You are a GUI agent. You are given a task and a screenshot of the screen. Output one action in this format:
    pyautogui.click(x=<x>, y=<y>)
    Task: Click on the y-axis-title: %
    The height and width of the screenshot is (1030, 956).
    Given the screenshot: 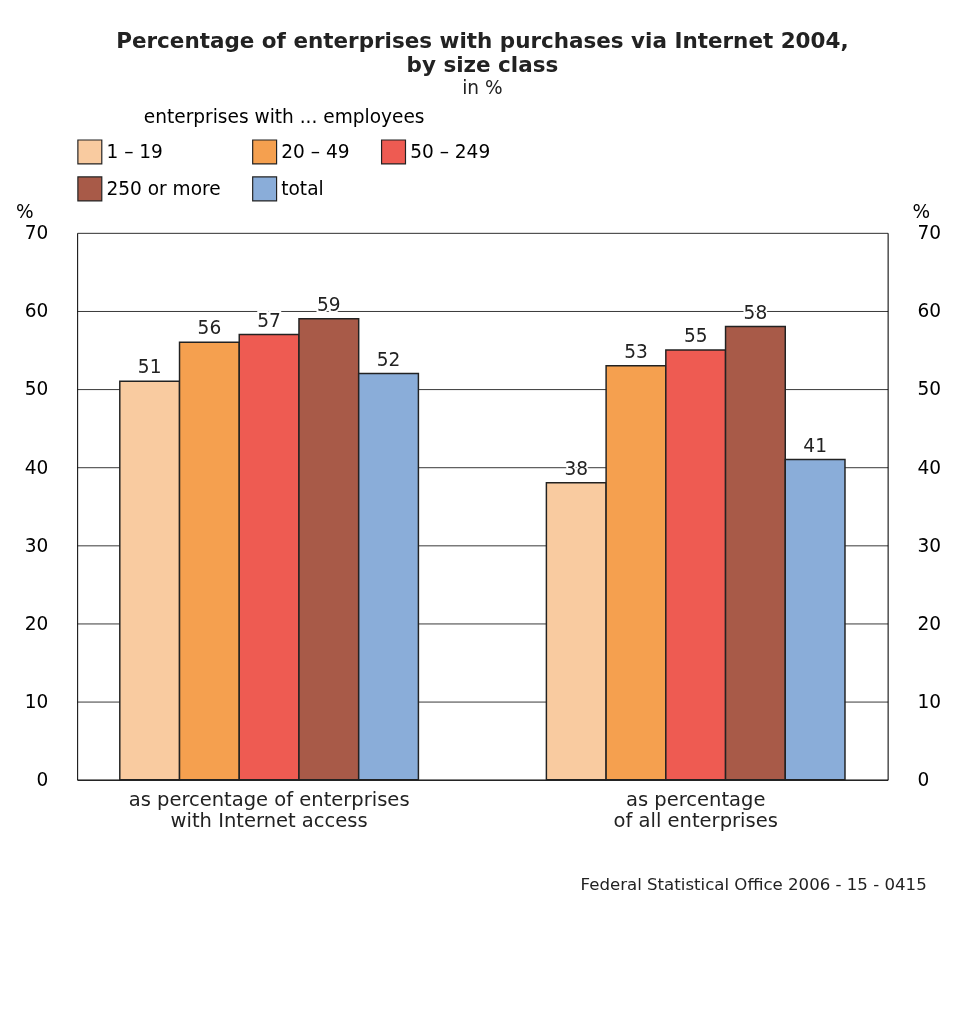 What is the action you would take?
    pyautogui.click(x=25, y=211)
    